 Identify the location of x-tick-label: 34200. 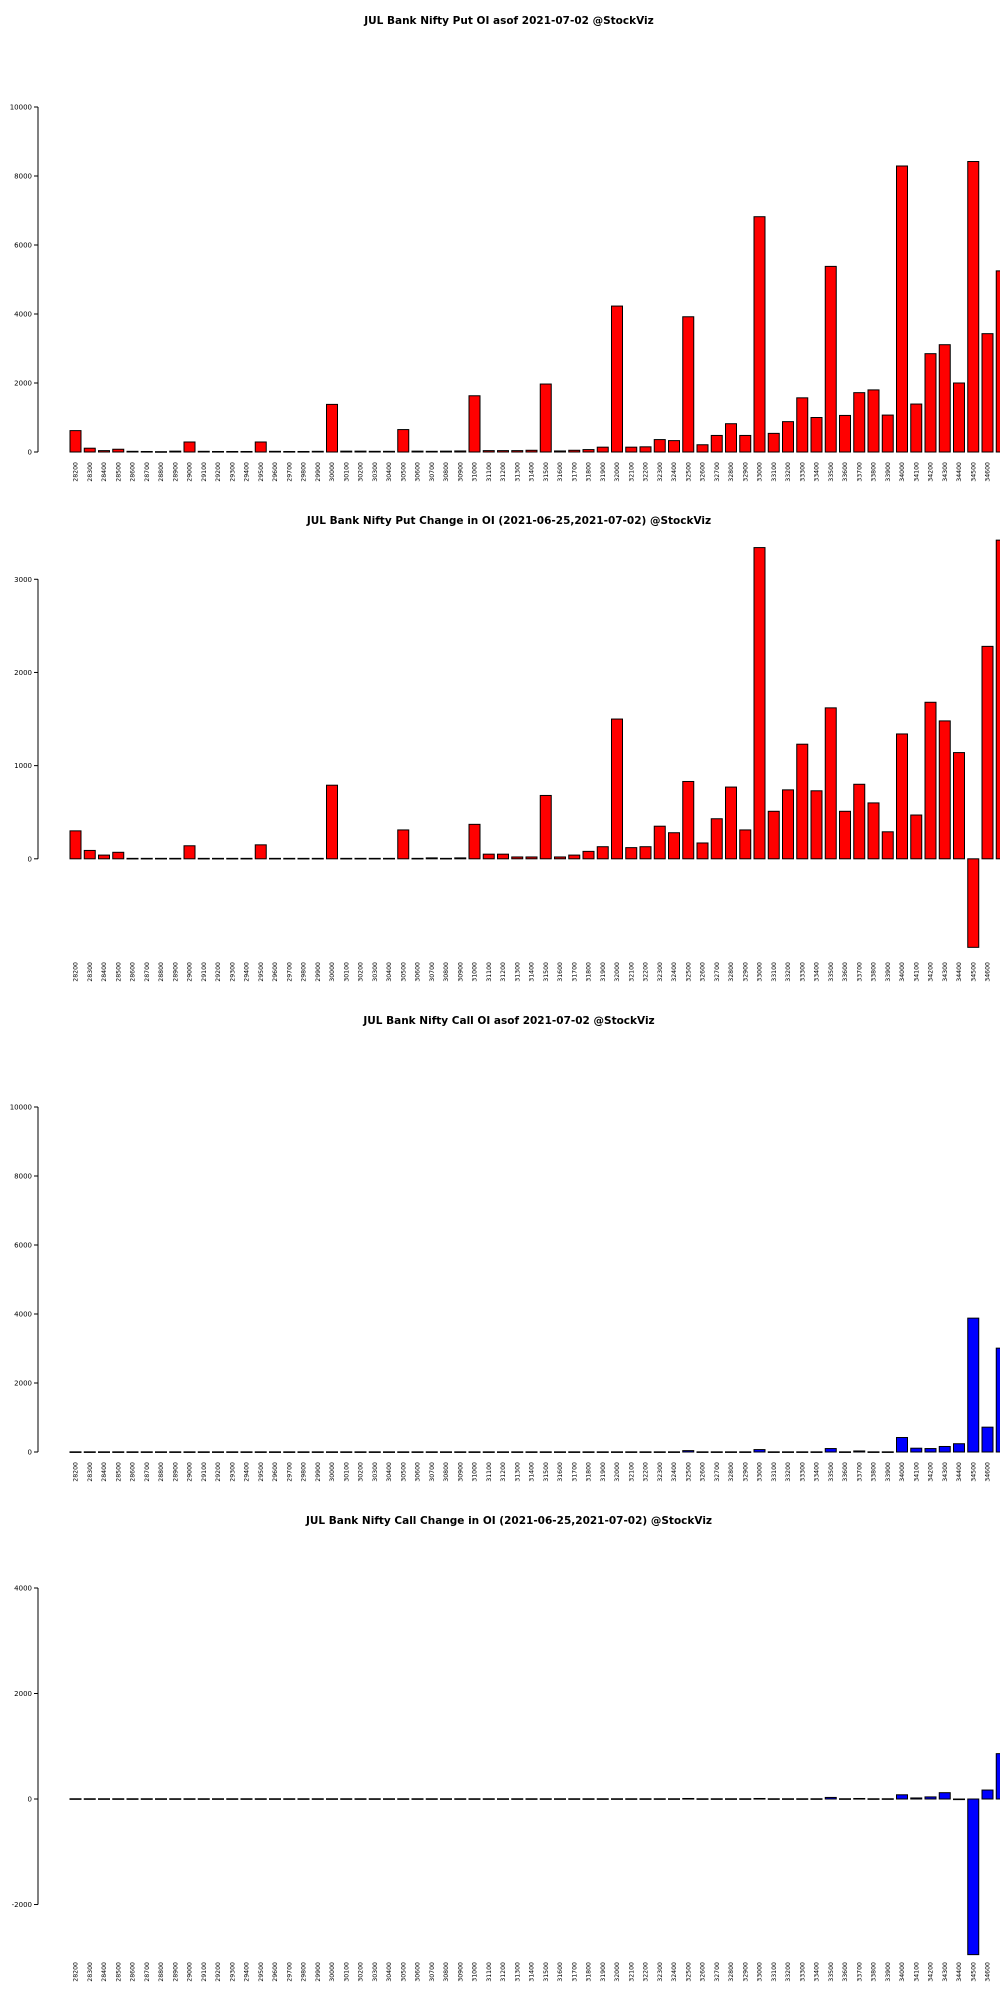
(931, 1972).